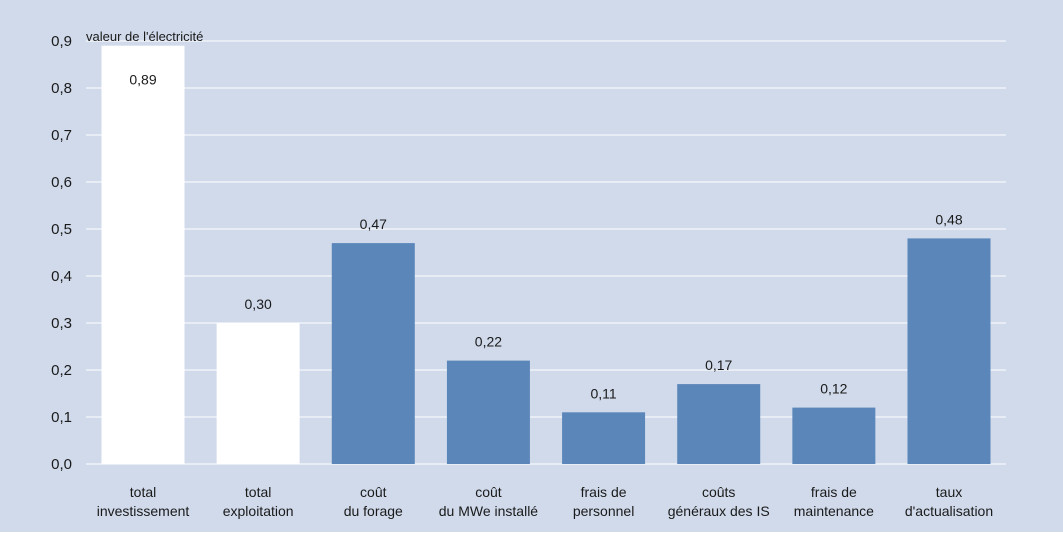  Describe the element at coordinates (834, 511) in the screenshot. I see `category-label-line: maintenance` at that location.